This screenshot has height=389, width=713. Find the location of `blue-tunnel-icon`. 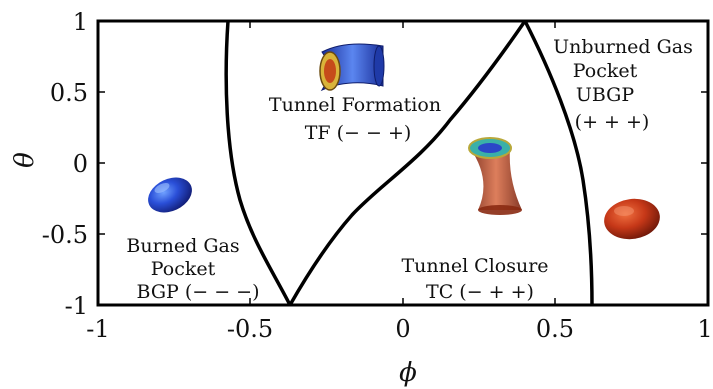

blue-tunnel-icon is located at coordinates (352, 67).